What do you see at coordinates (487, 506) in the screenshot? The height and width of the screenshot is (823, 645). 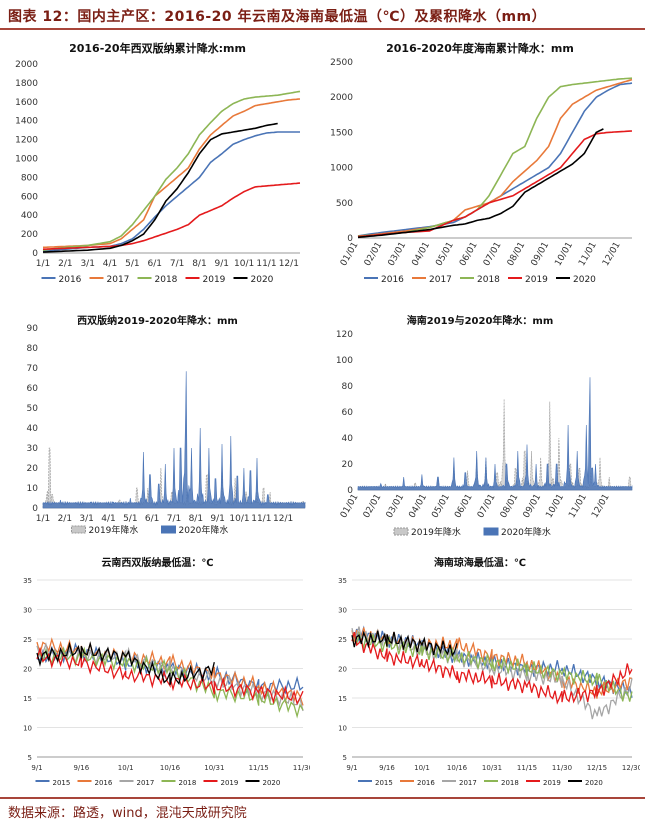 I see `x-tick-label: 07/01` at bounding box center [487, 506].